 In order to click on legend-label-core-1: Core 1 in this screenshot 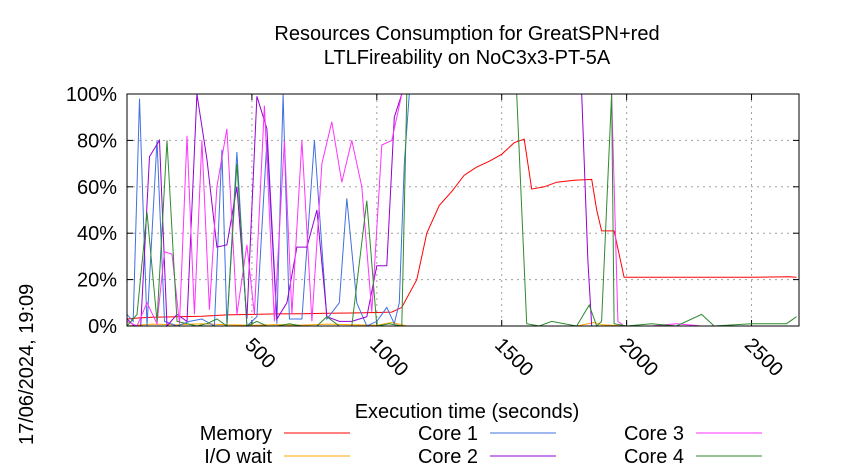, I will do `click(448, 434)`.